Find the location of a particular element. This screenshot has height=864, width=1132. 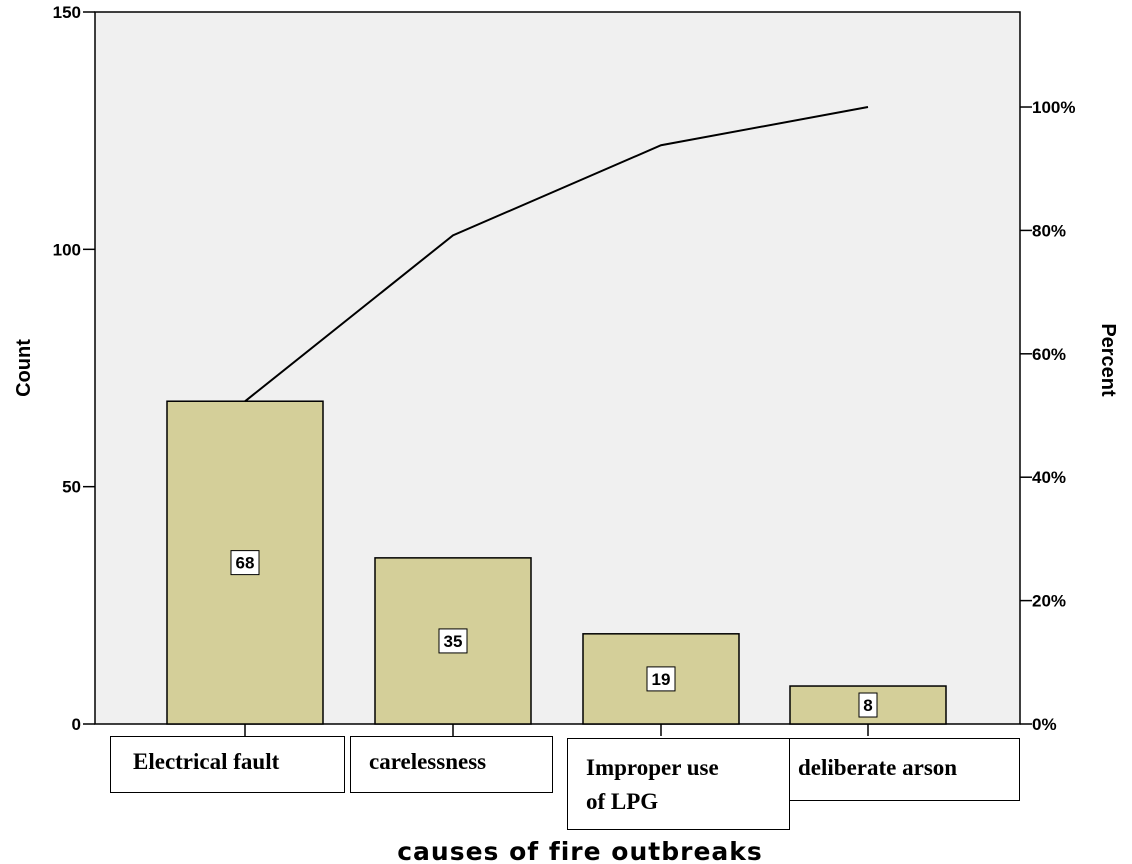

y2-tick-label: 40% is located at coordinates (1049, 477).